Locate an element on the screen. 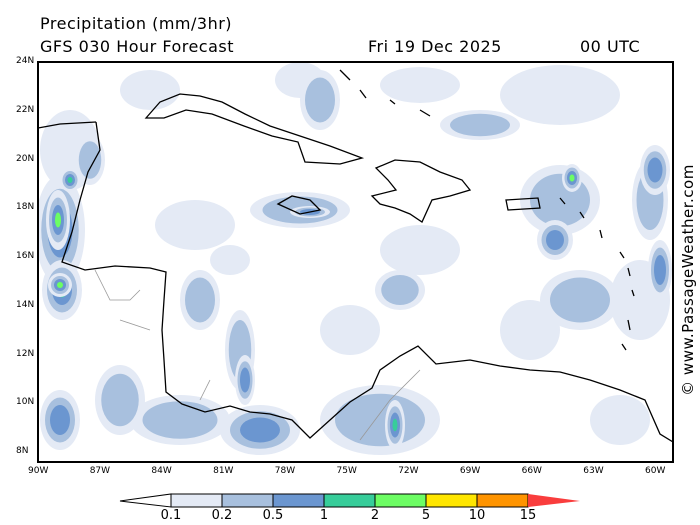 This screenshot has width=700, height=525. legend-label: 0.2 is located at coordinates (222, 515).